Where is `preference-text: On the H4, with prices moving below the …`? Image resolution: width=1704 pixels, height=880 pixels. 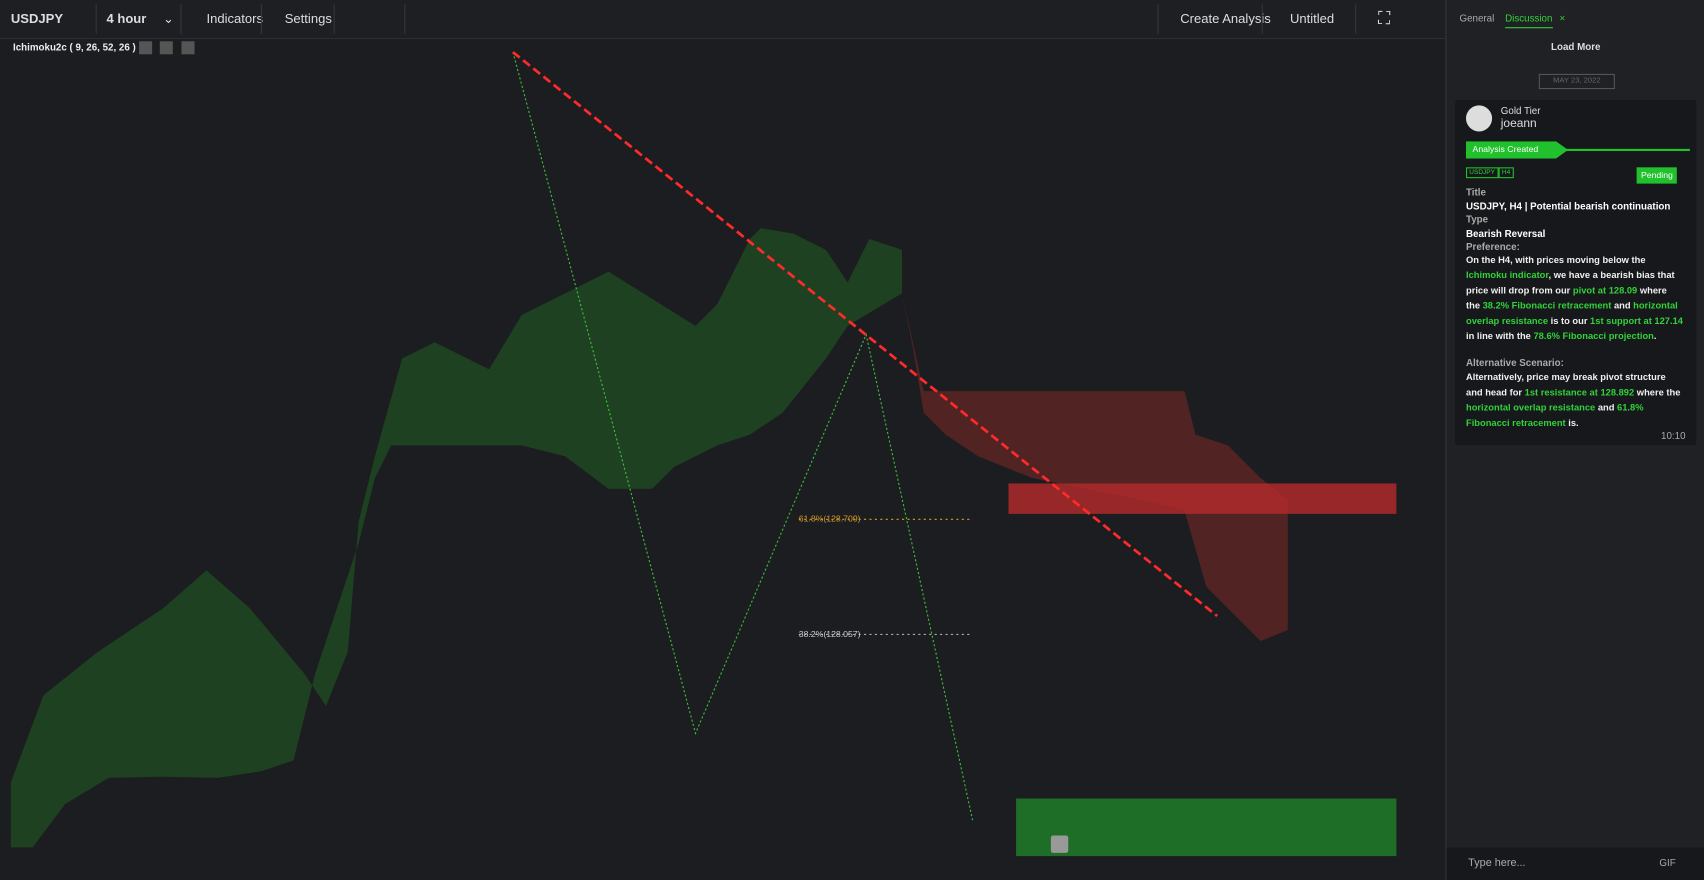
preference-text: On the H4, with prices moving below the … is located at coordinates (1574, 297).